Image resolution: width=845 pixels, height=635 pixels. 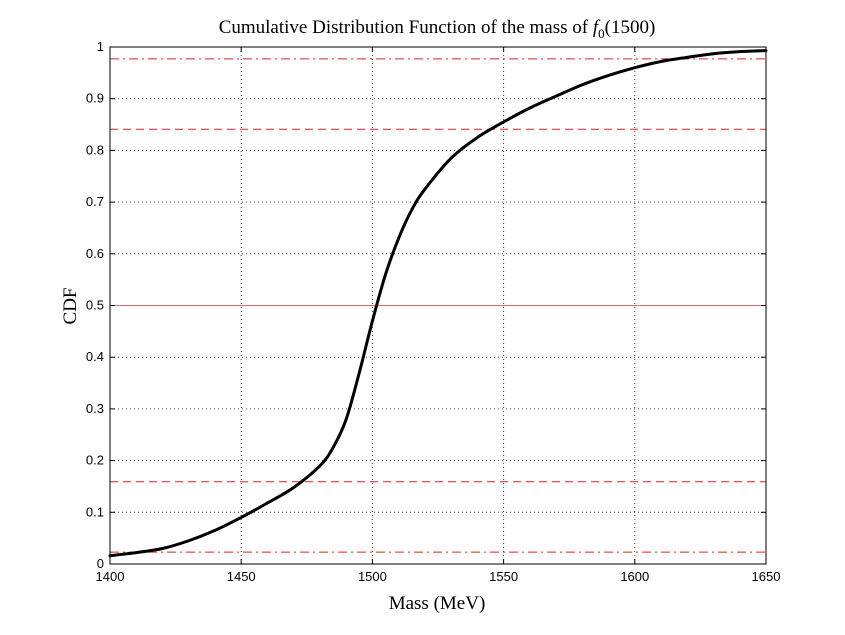 I want to click on y-tick-label: 0.6, so click(x=95, y=253).